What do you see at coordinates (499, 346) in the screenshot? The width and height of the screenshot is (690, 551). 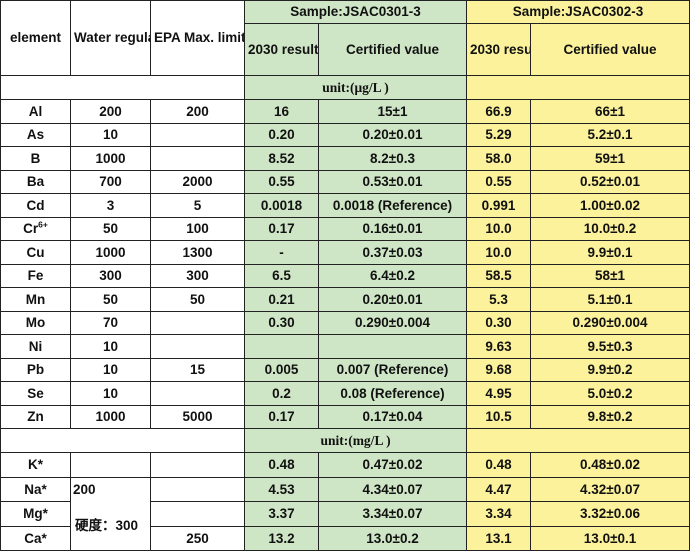 I see `sample-b-result-cell: 9.63` at bounding box center [499, 346].